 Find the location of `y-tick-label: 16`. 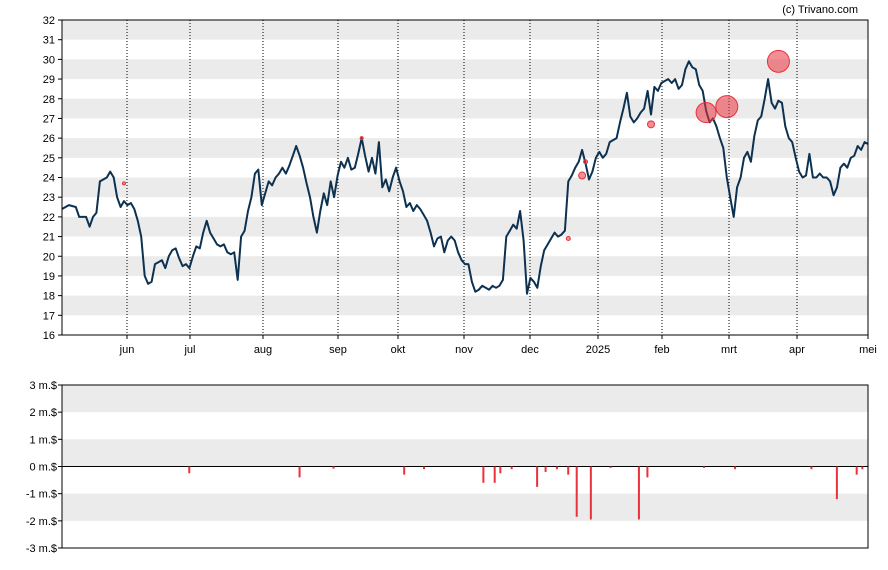

y-tick-label: 16 is located at coordinates (49, 336).